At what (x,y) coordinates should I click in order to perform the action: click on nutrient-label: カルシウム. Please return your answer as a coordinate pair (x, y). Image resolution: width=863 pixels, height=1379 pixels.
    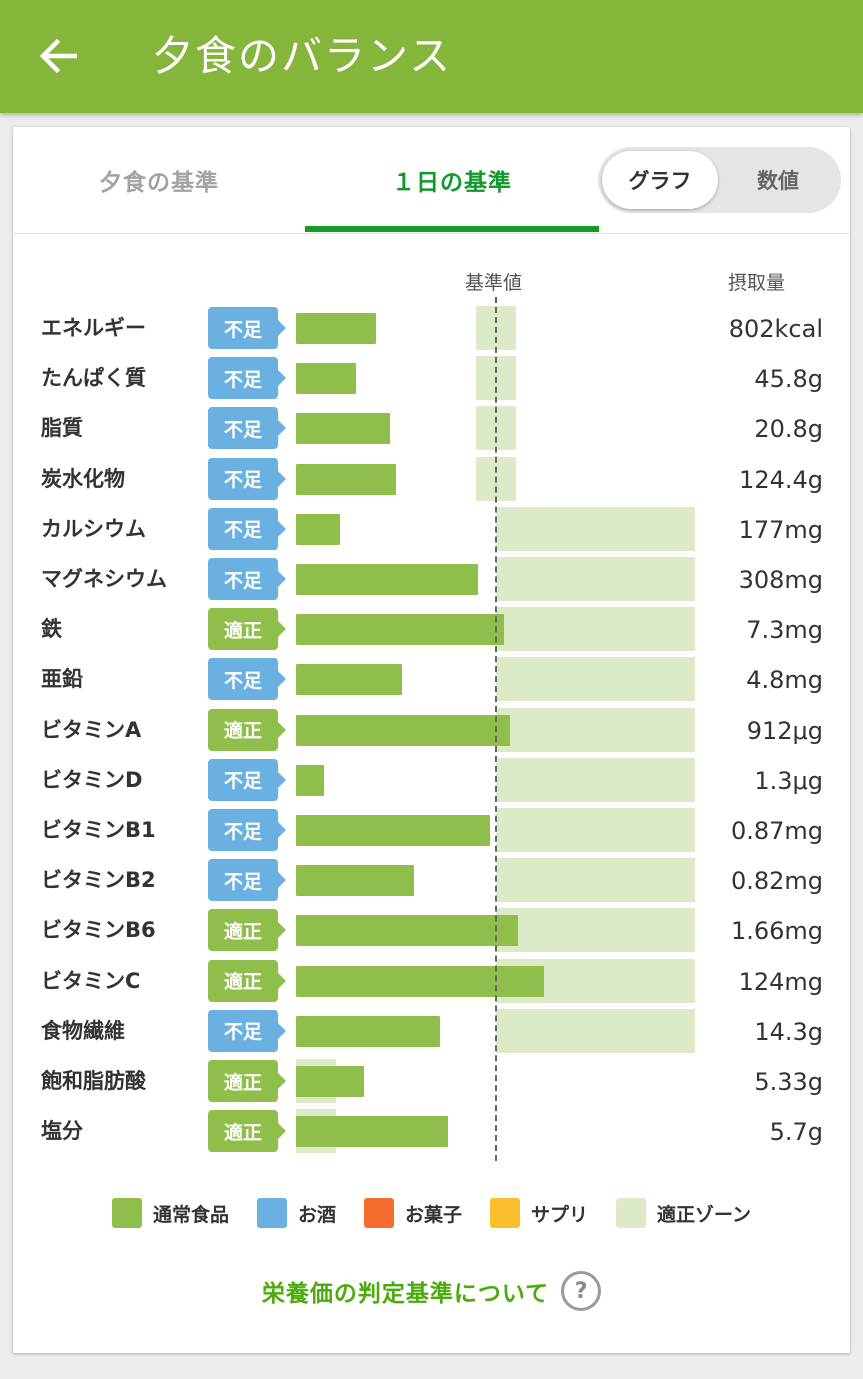
    Looking at the image, I should click on (93, 528).